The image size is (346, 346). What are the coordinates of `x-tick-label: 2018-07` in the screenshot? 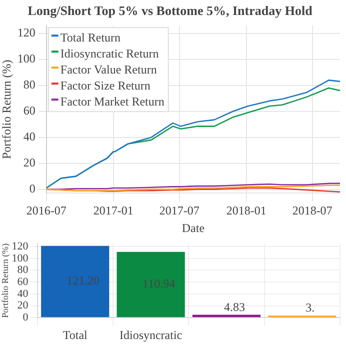 It's located at (312, 211).